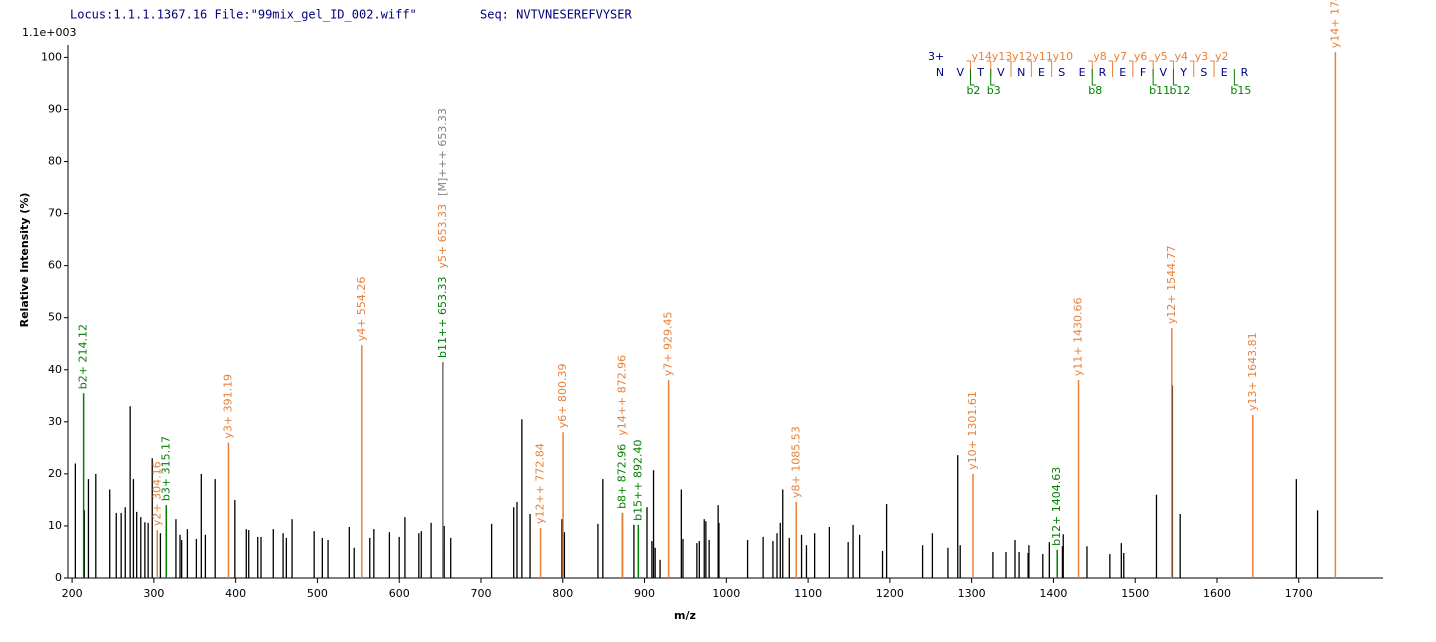 Image resolution: width=1436 pixels, height=642 pixels. Describe the element at coordinates (1171, 284) in the screenshot. I see `peak-label: y12+ 1544.77` at that location.